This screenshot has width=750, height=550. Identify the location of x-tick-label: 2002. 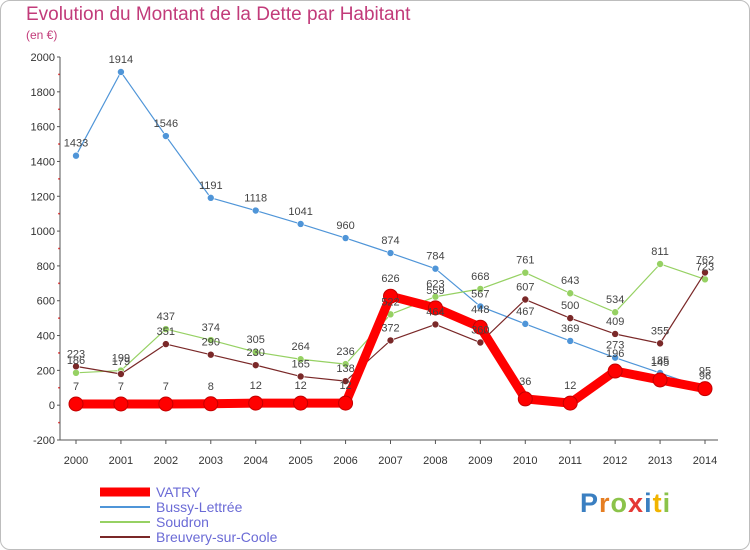
(166, 461).